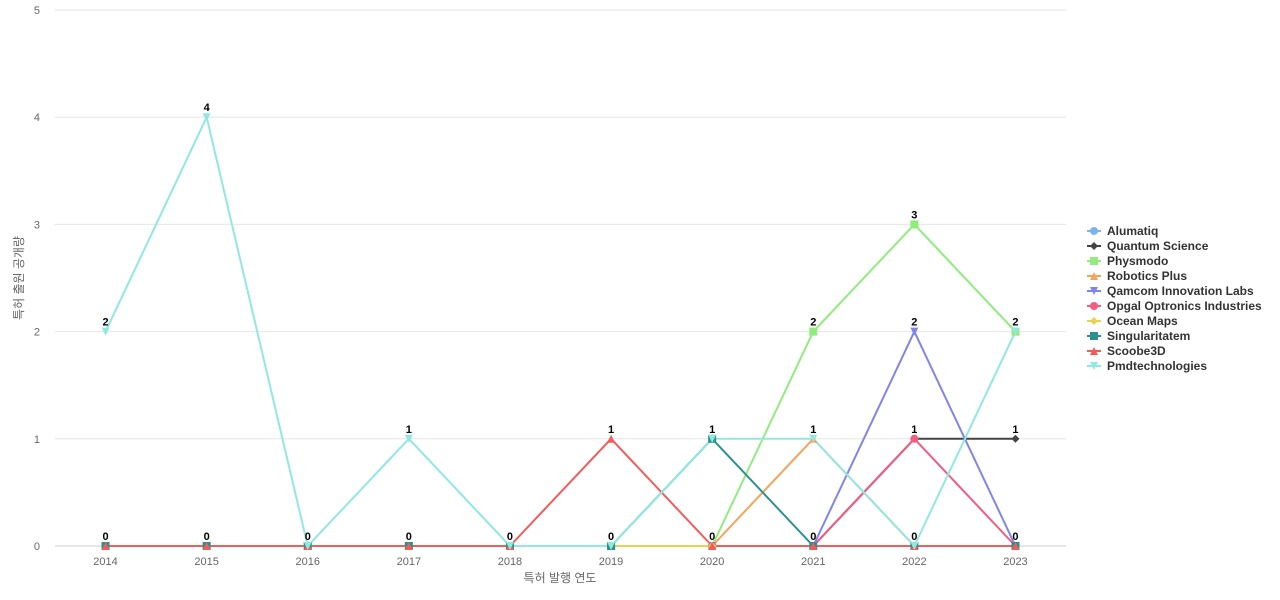  What do you see at coordinates (37, 11) in the screenshot?
I see `y-tick-label: 5` at bounding box center [37, 11].